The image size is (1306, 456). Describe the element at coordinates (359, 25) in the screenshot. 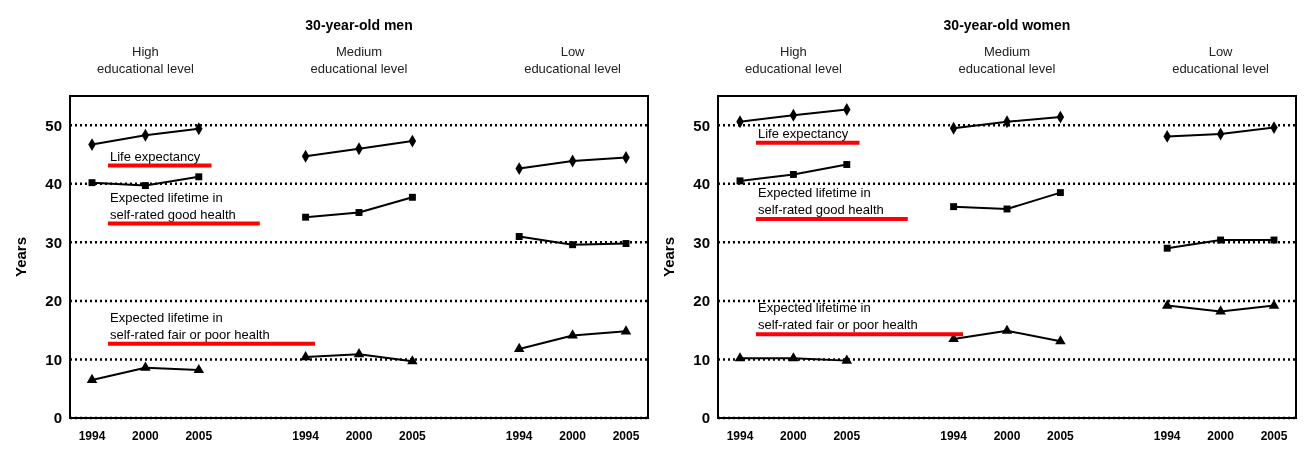

I see `chart-title: 30-year-old men` at that location.